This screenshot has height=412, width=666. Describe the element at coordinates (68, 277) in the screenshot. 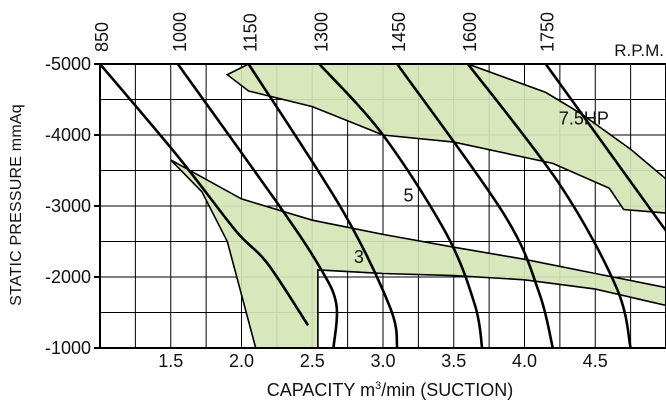

I see `y-tick-label: -2000` at that location.